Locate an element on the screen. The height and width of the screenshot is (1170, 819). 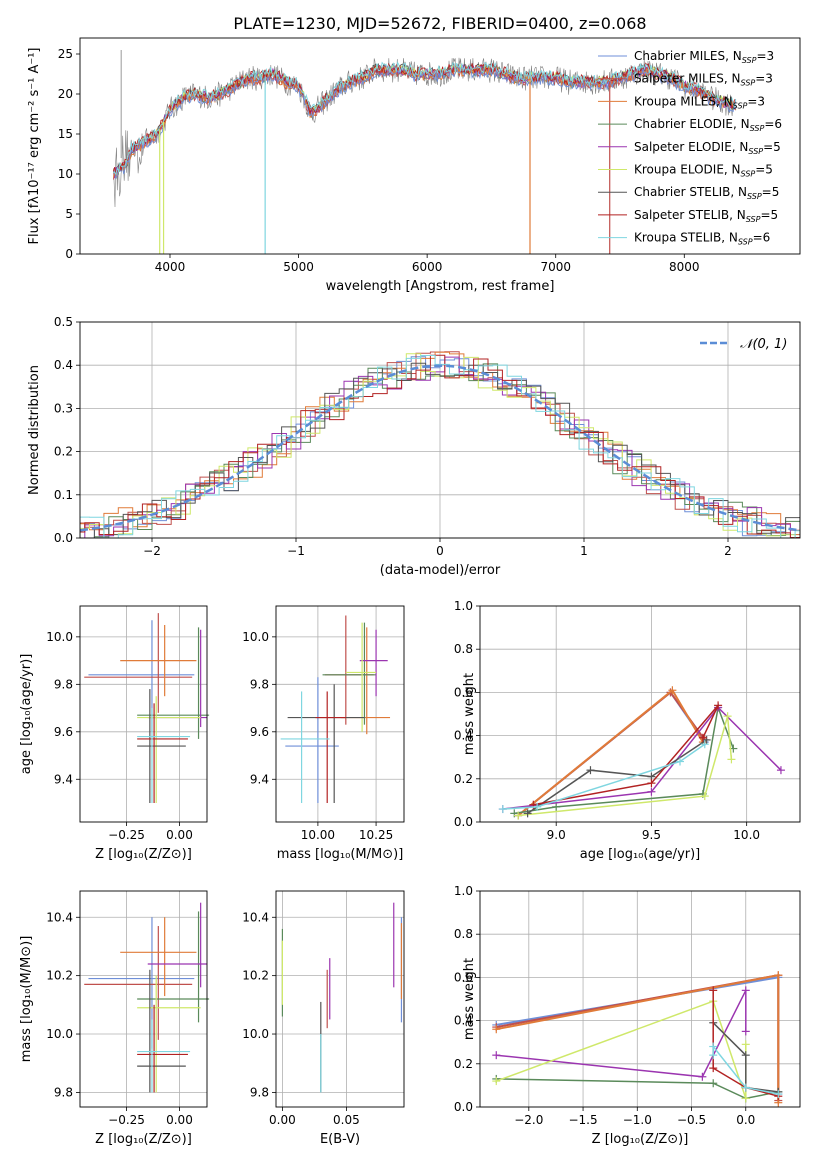
x-axis-label: E(B-V) is located at coordinates (340, 1139).